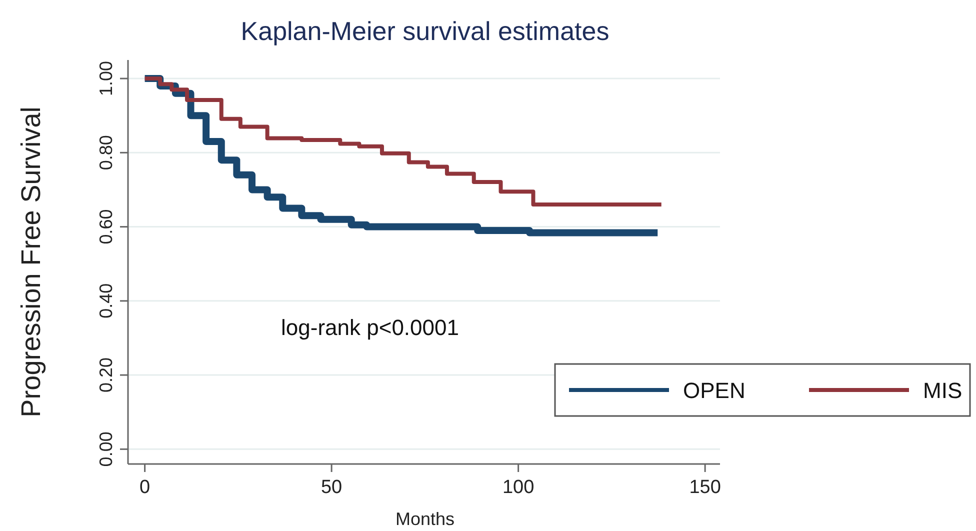 The image size is (976, 531). What do you see at coordinates (705, 487) in the screenshot?
I see `x-tick-label: 150` at bounding box center [705, 487].